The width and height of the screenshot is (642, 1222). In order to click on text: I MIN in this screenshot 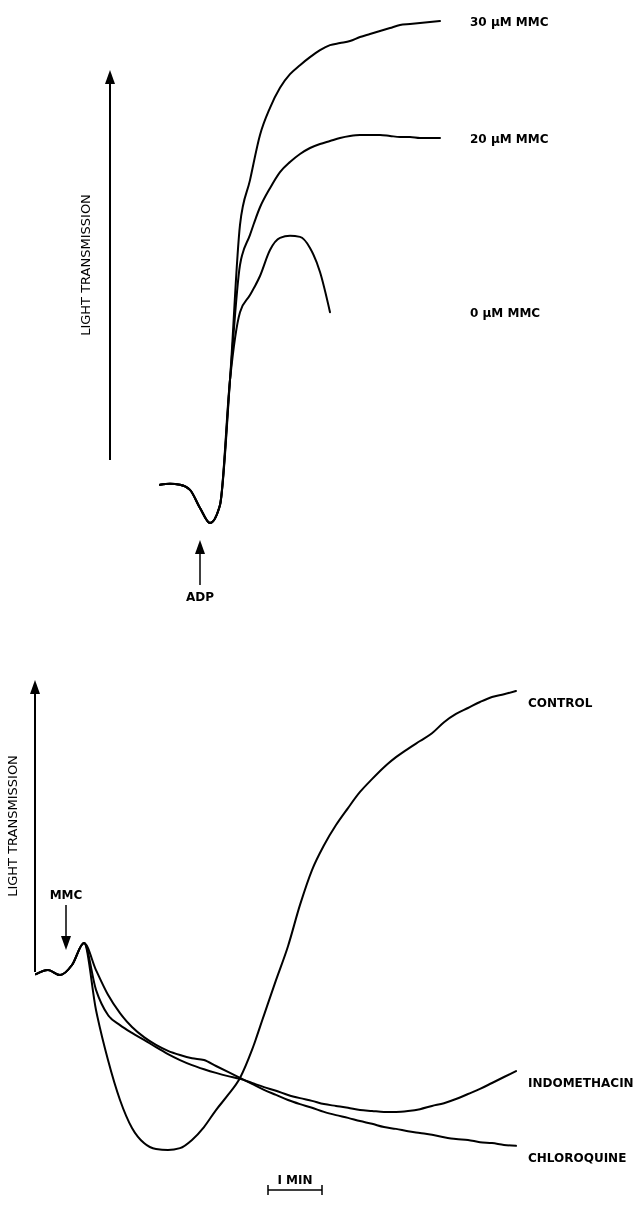, I will do `click(295, 1180)`.